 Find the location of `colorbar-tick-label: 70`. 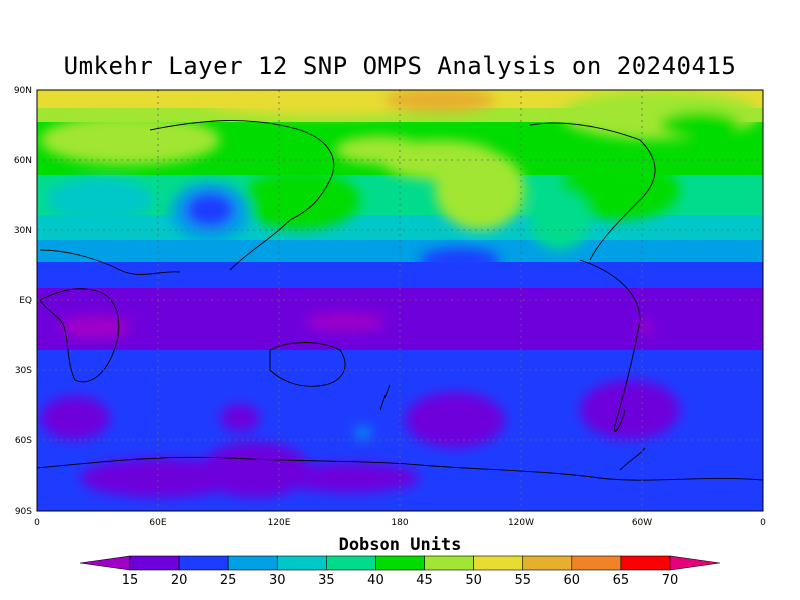

colorbar-tick-label: 70 is located at coordinates (670, 580).